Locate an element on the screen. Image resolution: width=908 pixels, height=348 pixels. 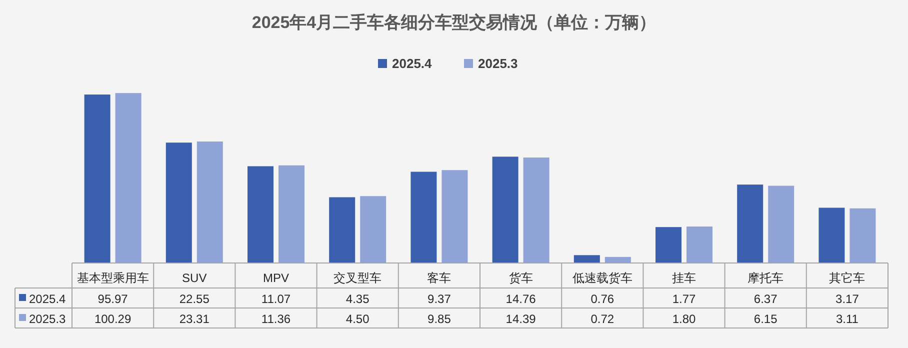
data-label: 9.37 is located at coordinates (440, 299).